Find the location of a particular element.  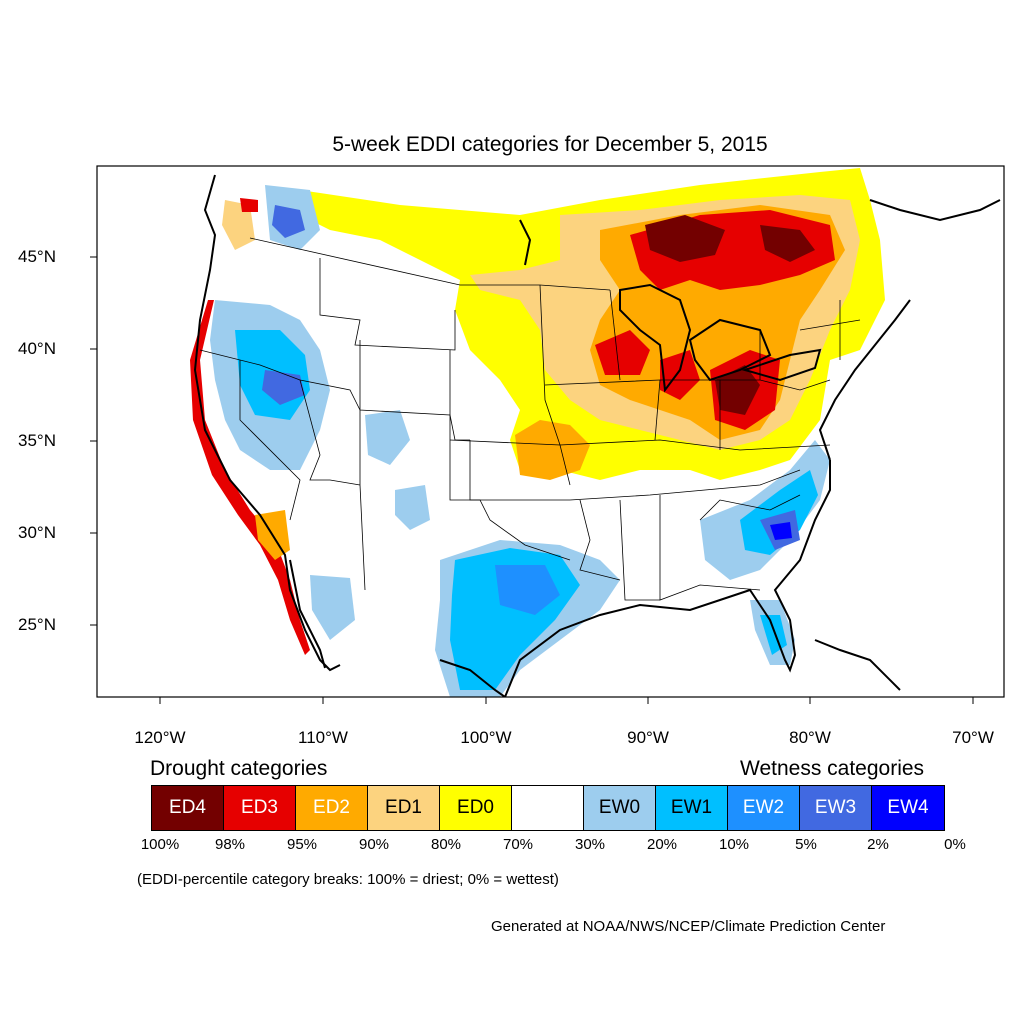

legend-label: EW4 is located at coordinates (908, 807).